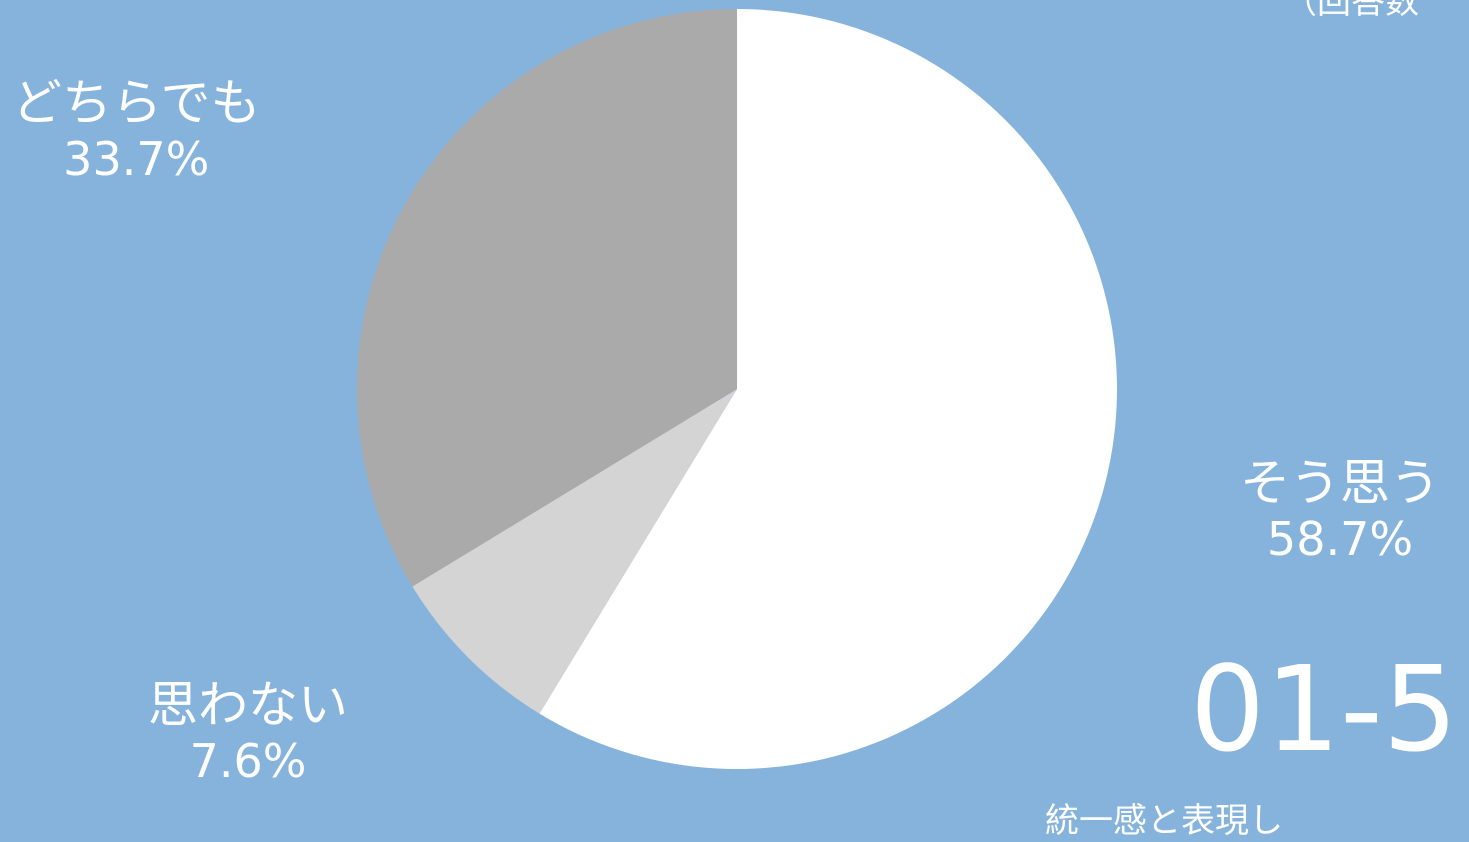 This screenshot has width=1469, height=842. I want to click on question-code: 01-5, so click(1324, 709).